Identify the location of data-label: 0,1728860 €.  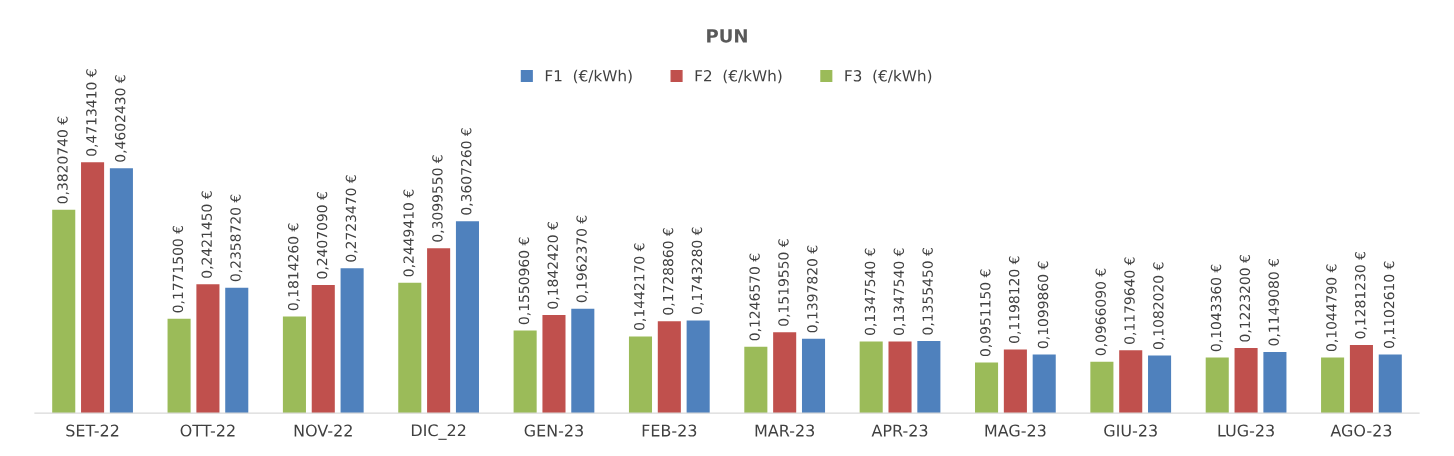
(668, 271).